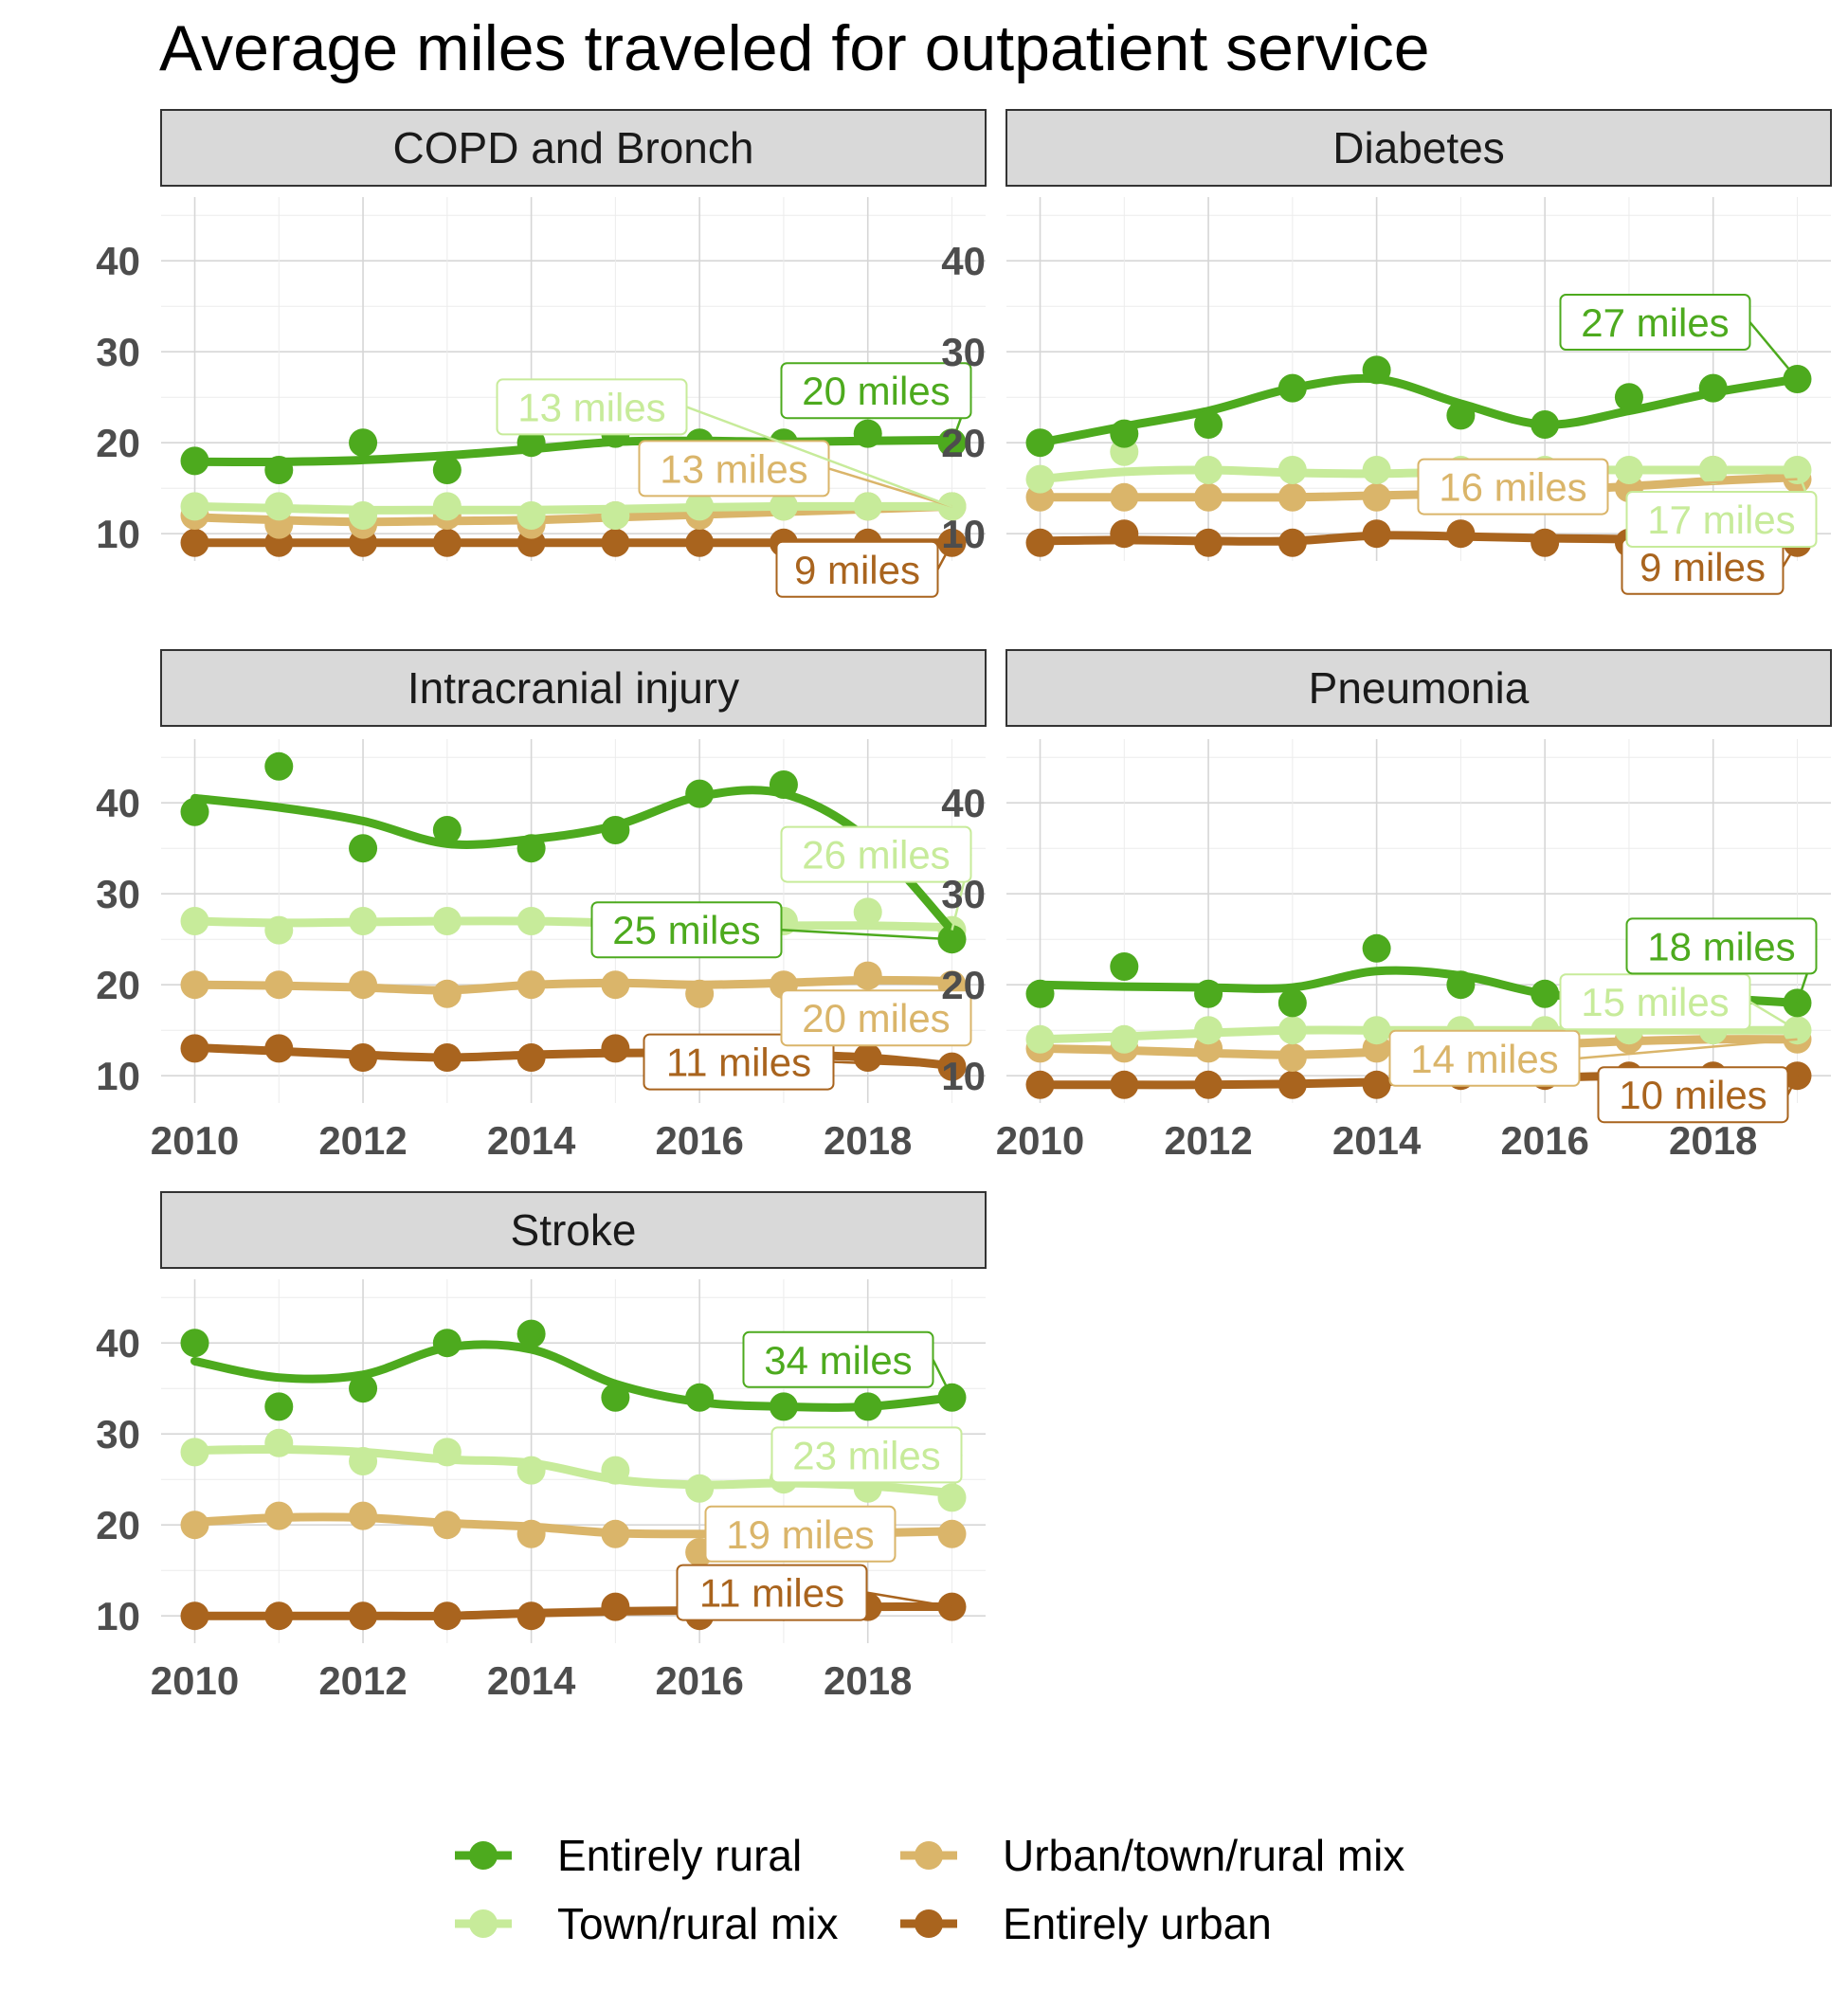  Describe the element at coordinates (876, 855) in the screenshot. I see `label-text: 26 miles` at that location.